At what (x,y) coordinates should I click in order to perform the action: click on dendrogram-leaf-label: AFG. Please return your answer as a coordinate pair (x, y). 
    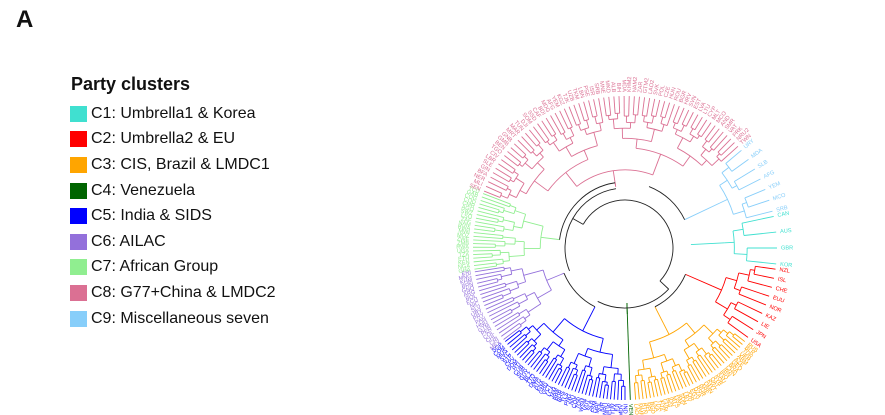
    Looking at the image, I should click on (769, 175).